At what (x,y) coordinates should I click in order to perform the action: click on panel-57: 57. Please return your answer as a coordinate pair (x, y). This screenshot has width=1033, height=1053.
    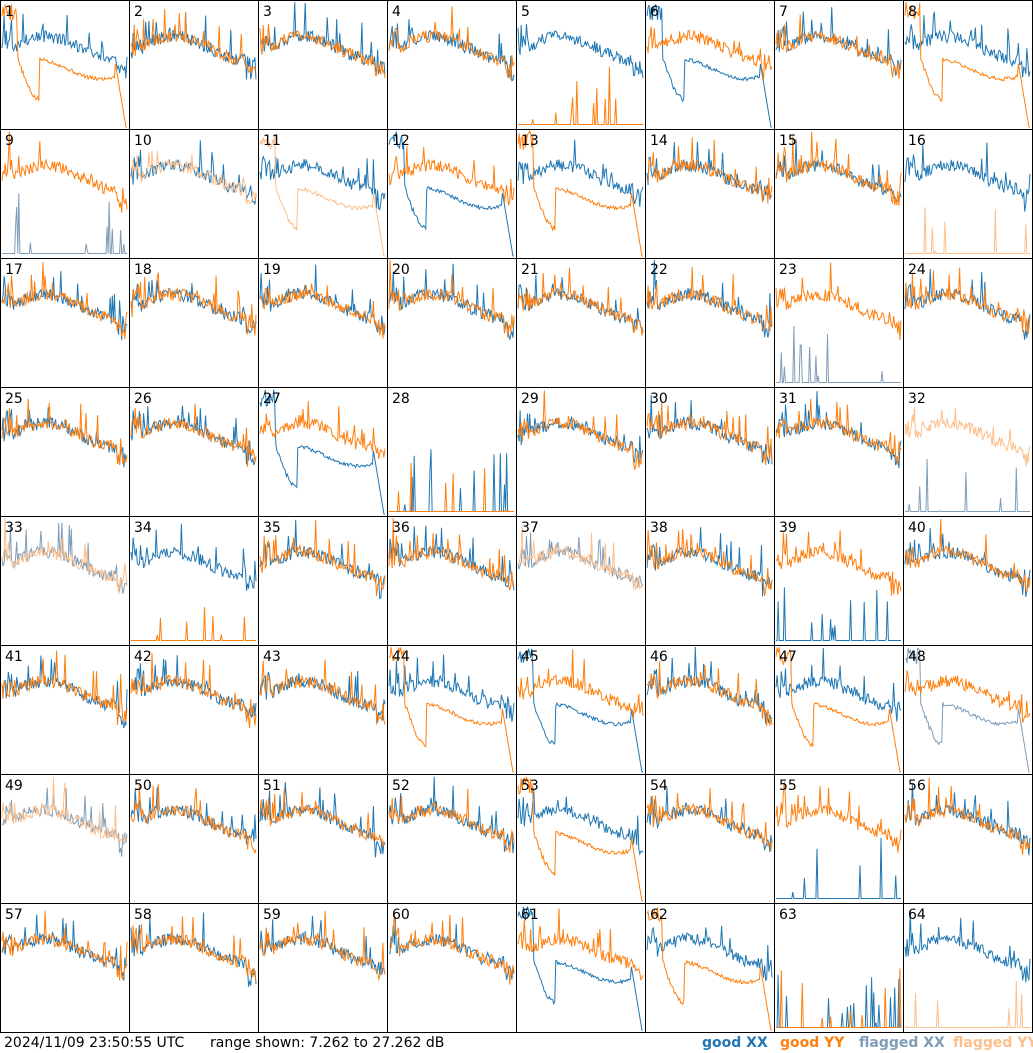
    Looking at the image, I should click on (65, 968).